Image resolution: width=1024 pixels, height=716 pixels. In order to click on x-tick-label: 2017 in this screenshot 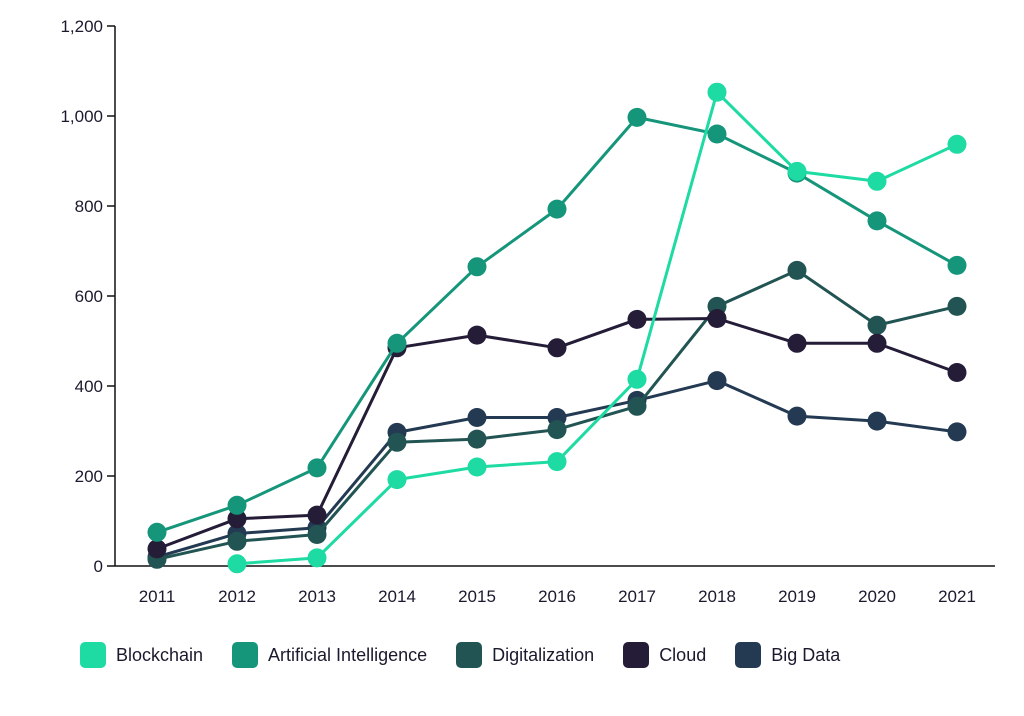, I will do `click(637, 596)`.